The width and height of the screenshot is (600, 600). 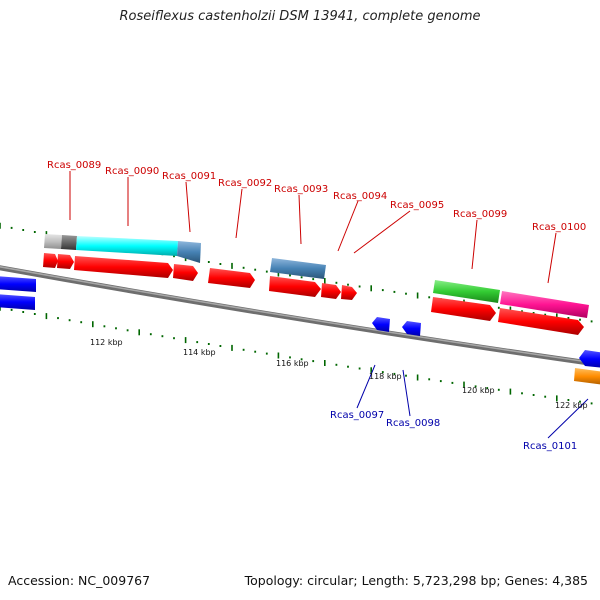 I want to click on label-rcas-0093: Rcas_0093, so click(x=301, y=189).